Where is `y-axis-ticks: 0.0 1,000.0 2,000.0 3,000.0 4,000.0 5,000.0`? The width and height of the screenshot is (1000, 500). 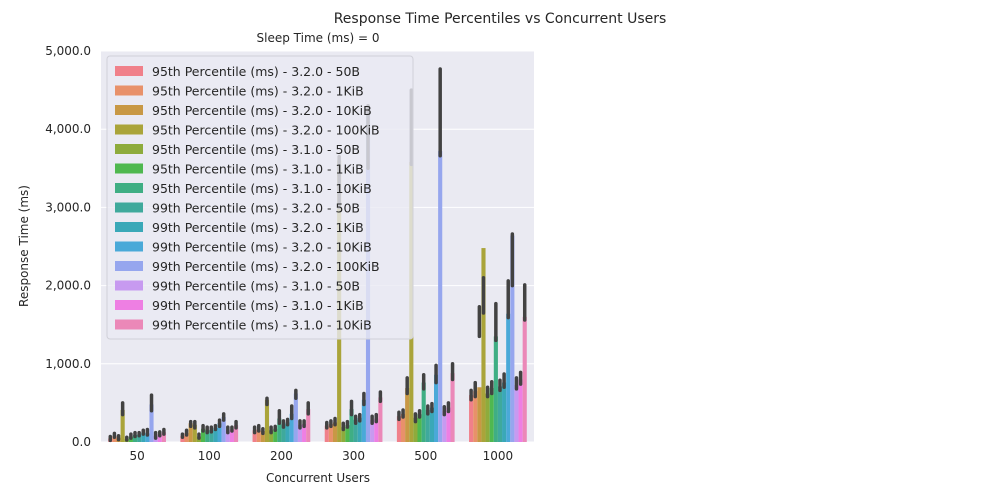 y-axis-ticks: 0.0 1,000.0 2,000.0 3,000.0 4,000.0 5,000.0 is located at coordinates (68, 246).